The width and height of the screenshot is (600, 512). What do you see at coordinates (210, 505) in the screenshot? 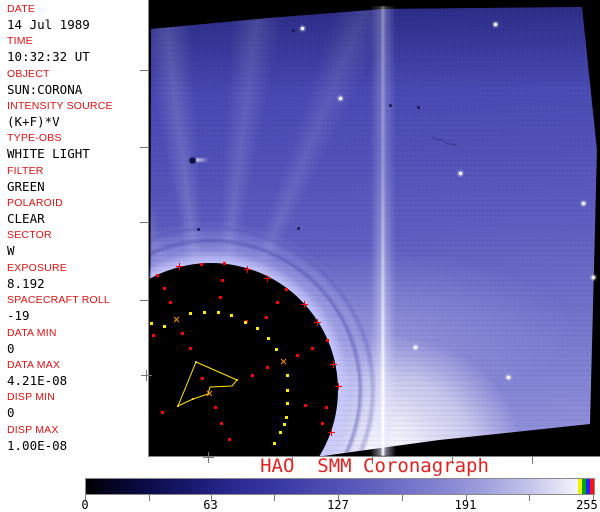
I see `colorbar-tick-label: 63` at bounding box center [210, 505].